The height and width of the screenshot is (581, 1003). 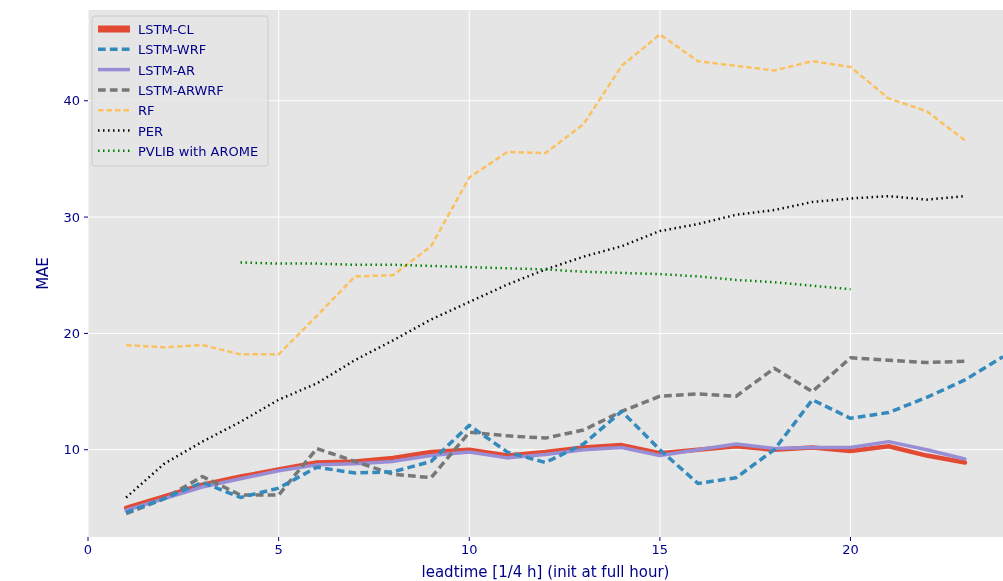 What do you see at coordinates (71, 101) in the screenshot?
I see `y-tick-label: 40` at bounding box center [71, 101].